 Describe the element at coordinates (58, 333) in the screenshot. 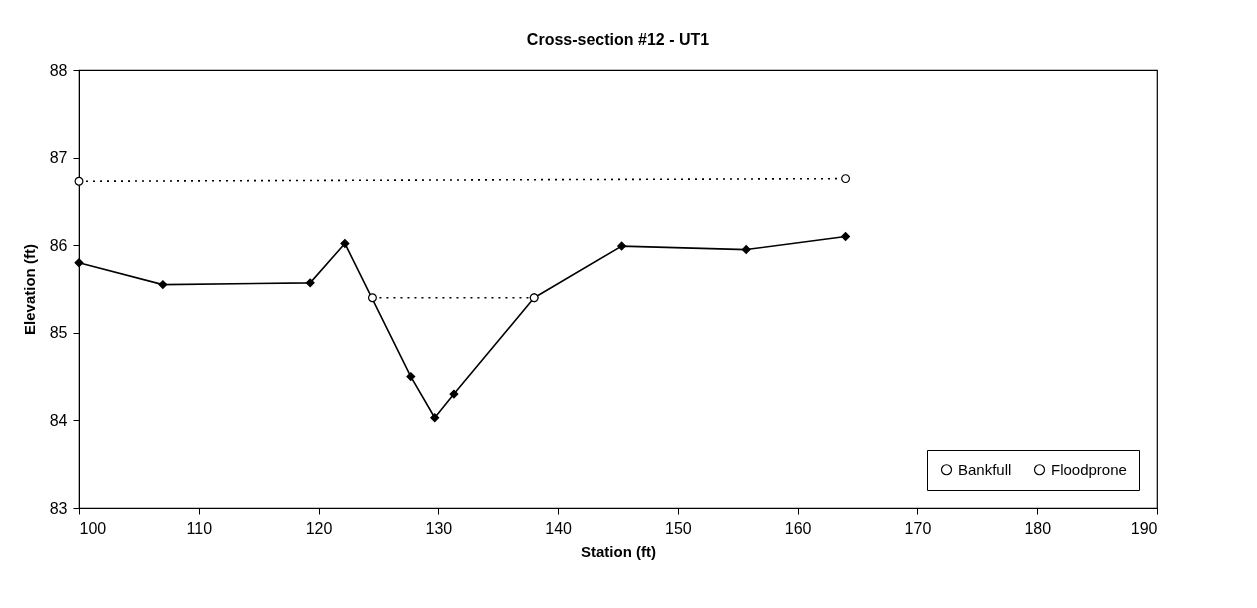

I see `y-tick-label: 85` at that location.